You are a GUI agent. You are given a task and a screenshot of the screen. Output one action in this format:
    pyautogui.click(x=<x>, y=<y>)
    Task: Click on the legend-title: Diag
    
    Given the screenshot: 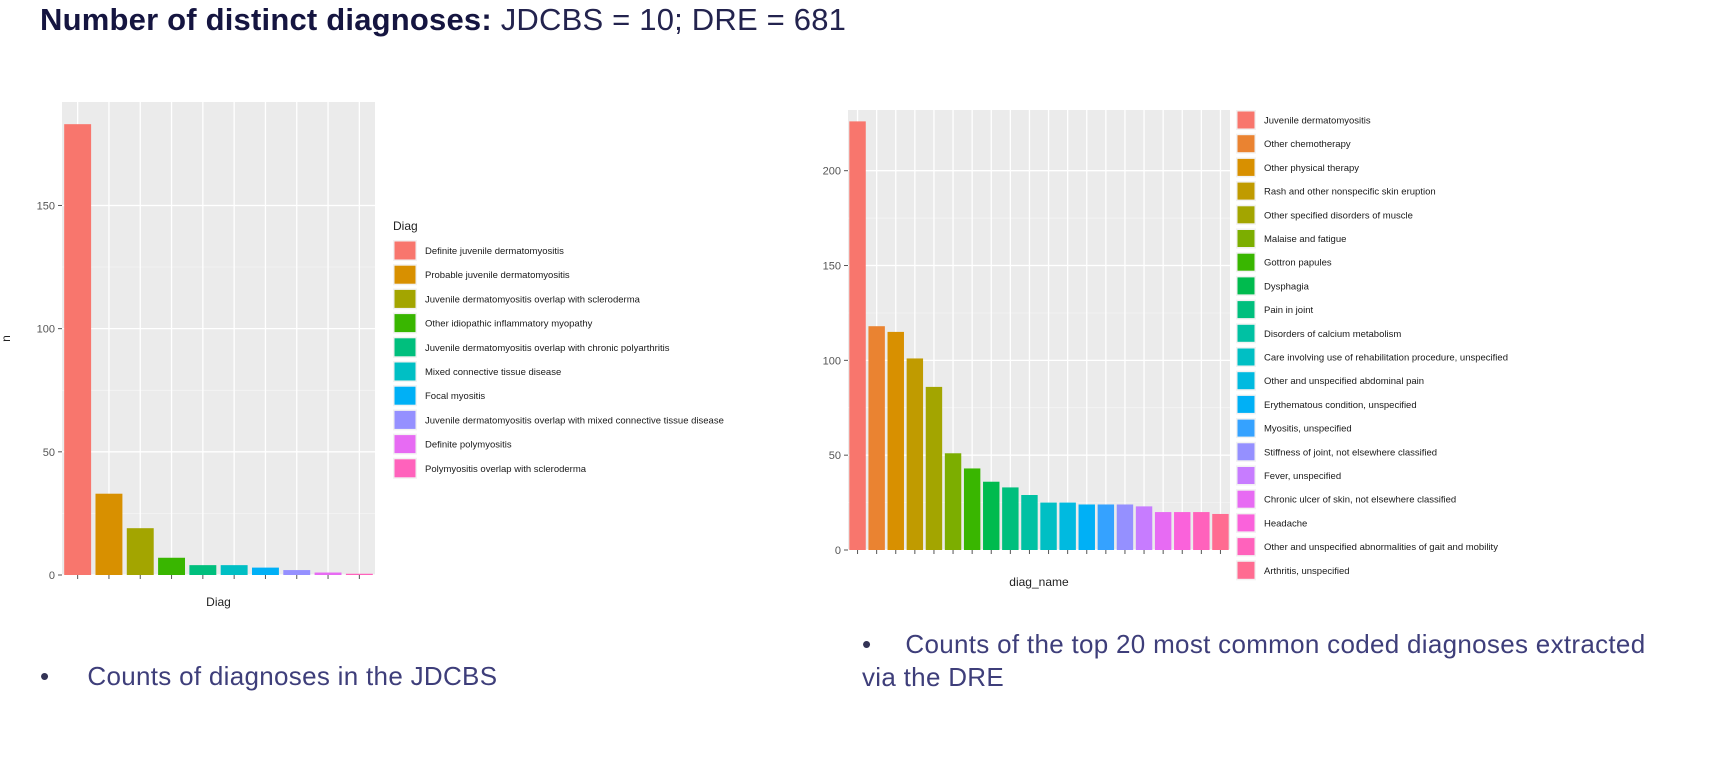 What is the action you would take?
    pyautogui.click(x=405, y=226)
    